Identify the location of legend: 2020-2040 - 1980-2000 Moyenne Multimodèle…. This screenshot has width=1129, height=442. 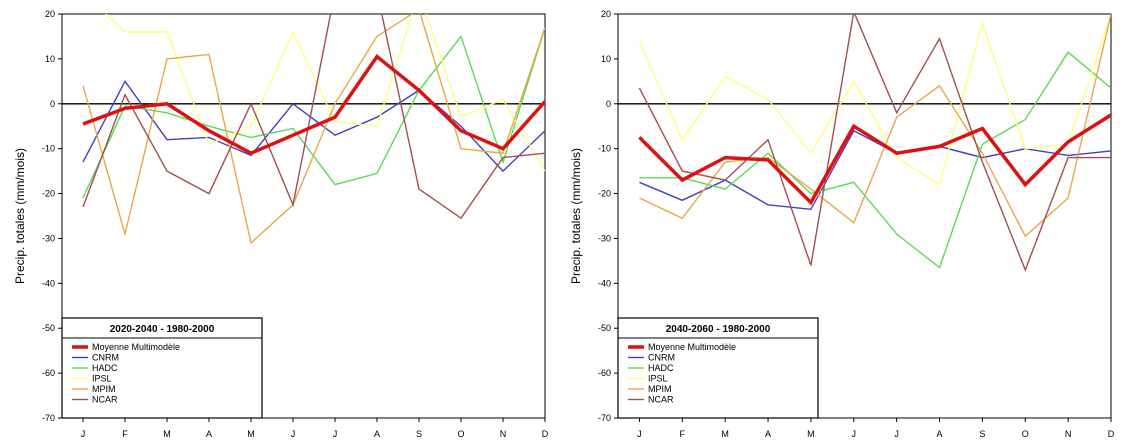
(162, 368).